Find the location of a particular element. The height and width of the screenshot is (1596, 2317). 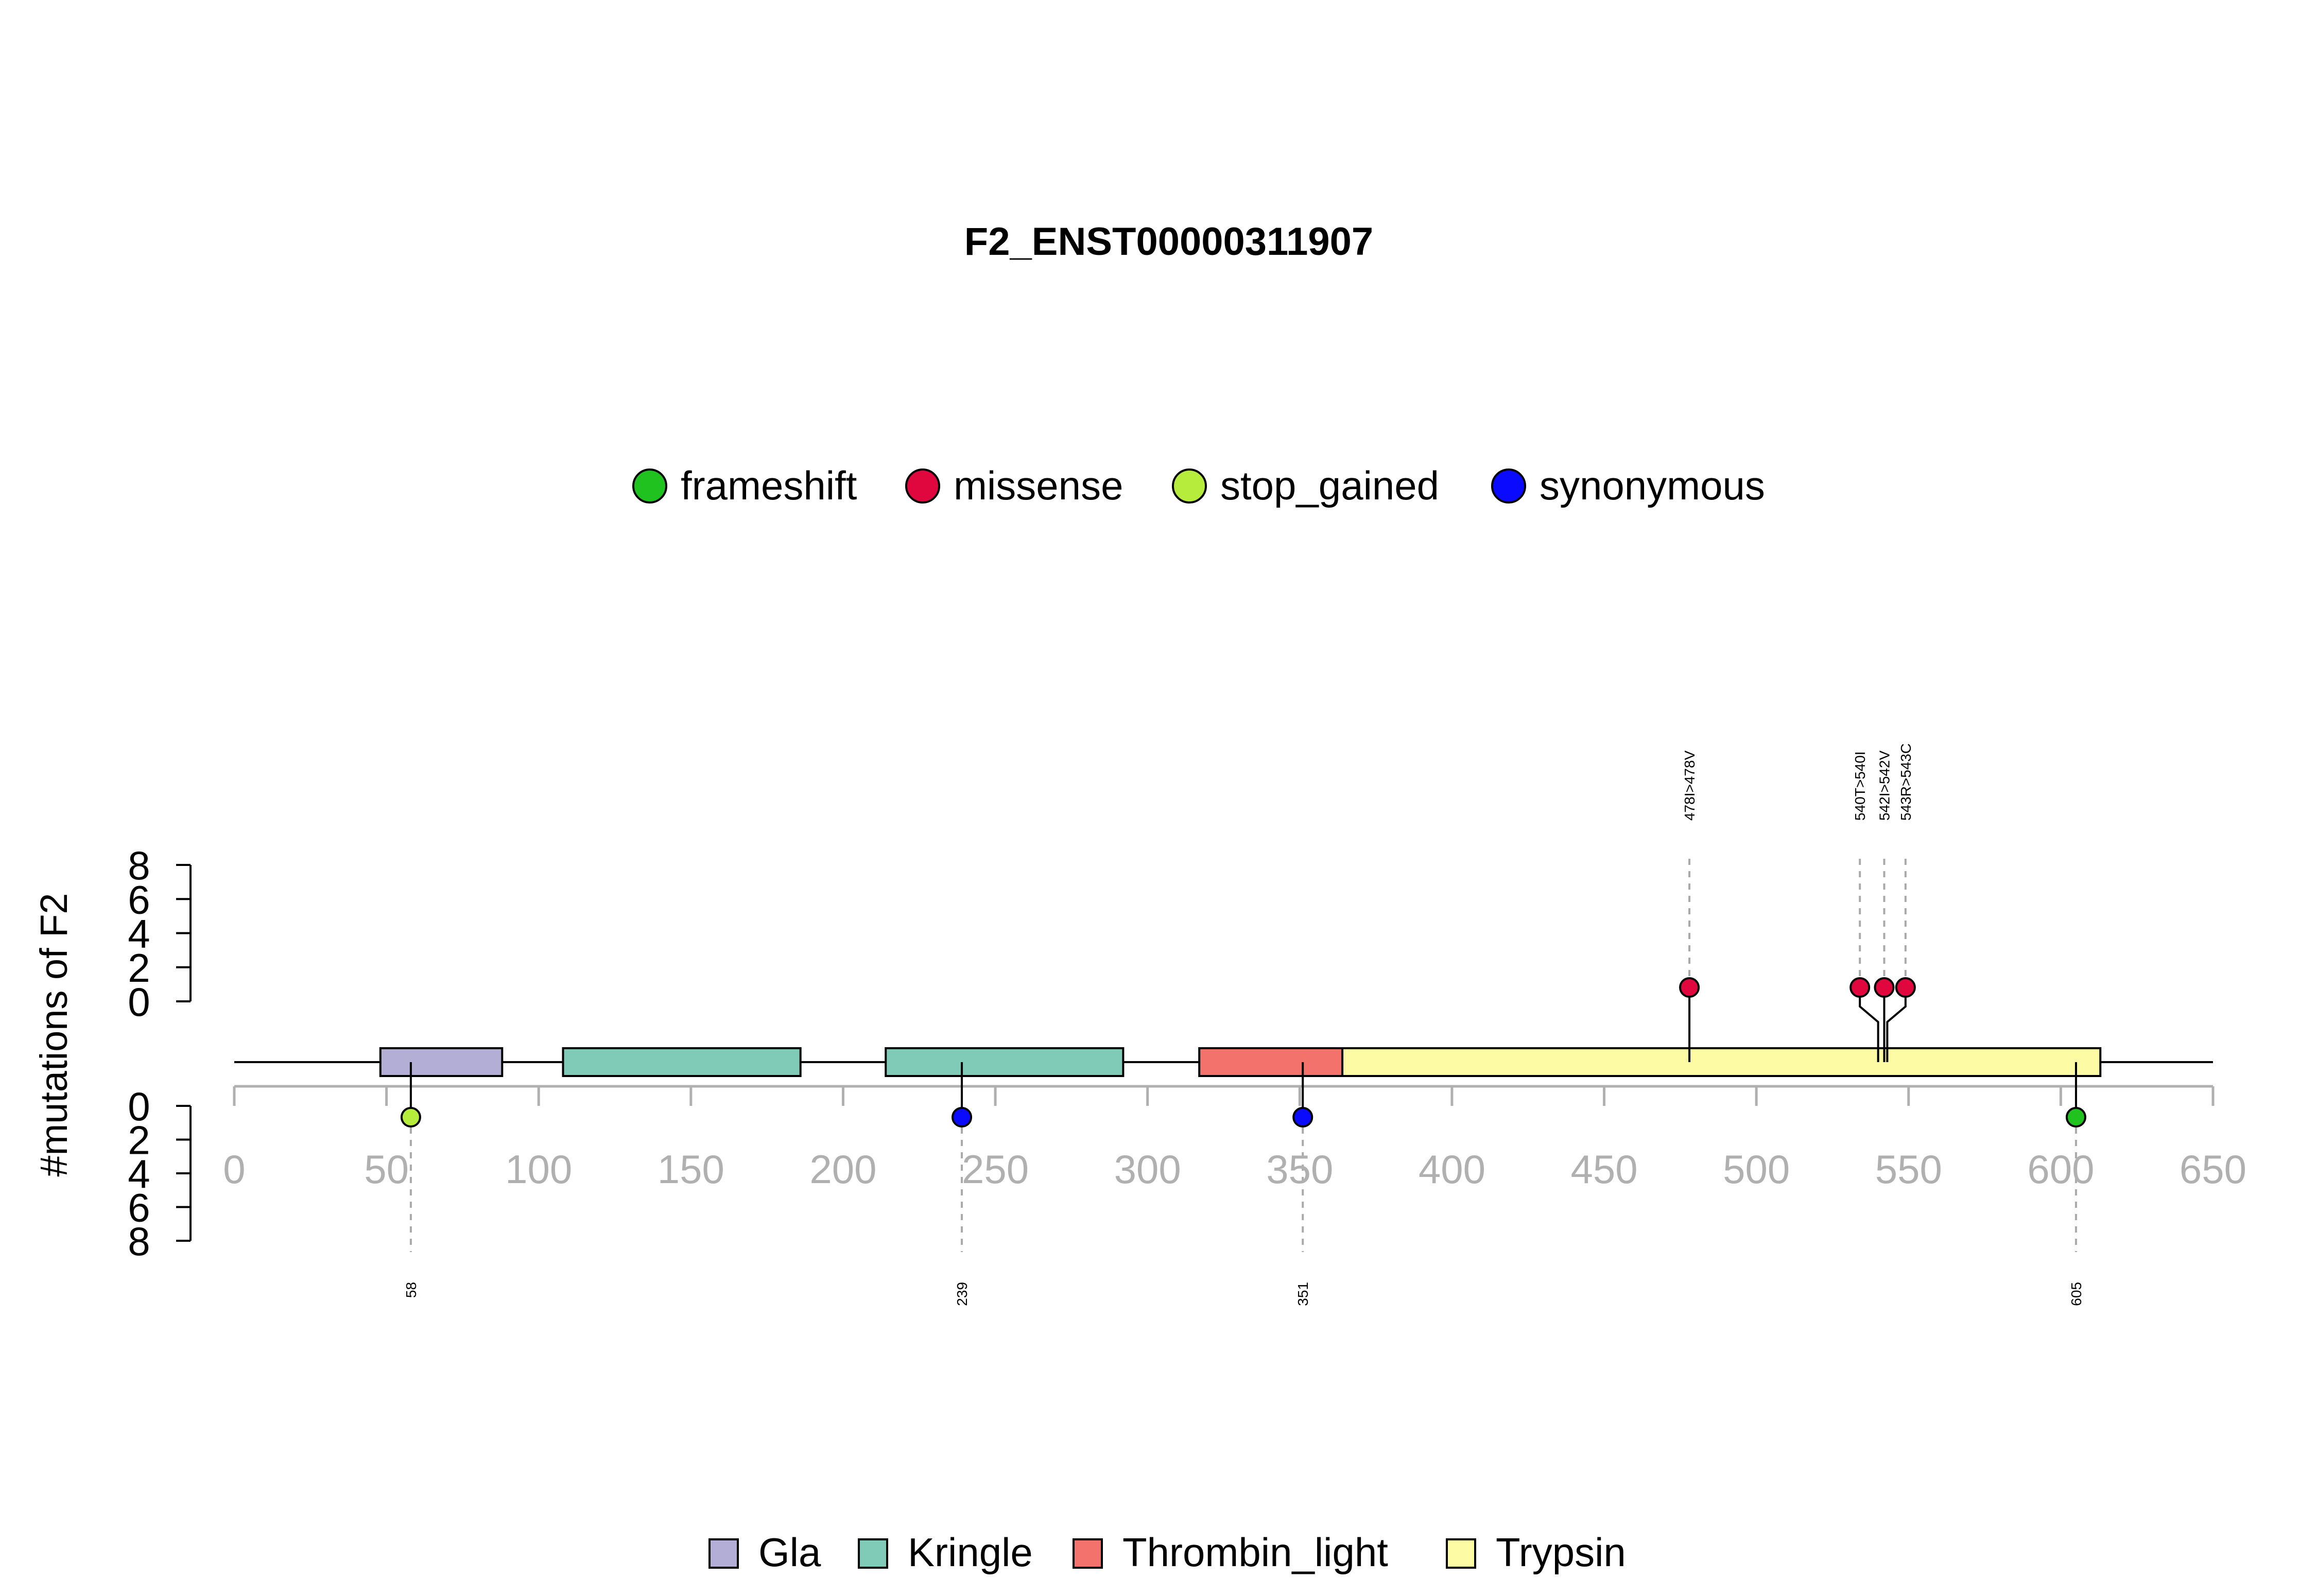

x-tick-label: 450 is located at coordinates (1603, 1170).